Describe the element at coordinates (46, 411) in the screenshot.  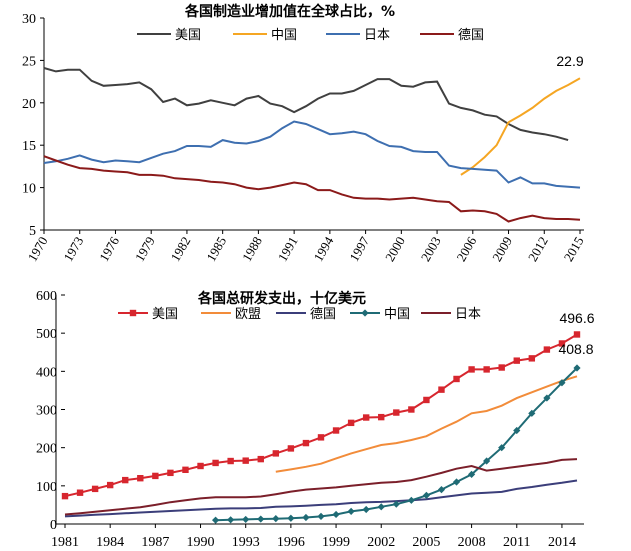
I see `chart2-y-tick-label: 300` at that location.